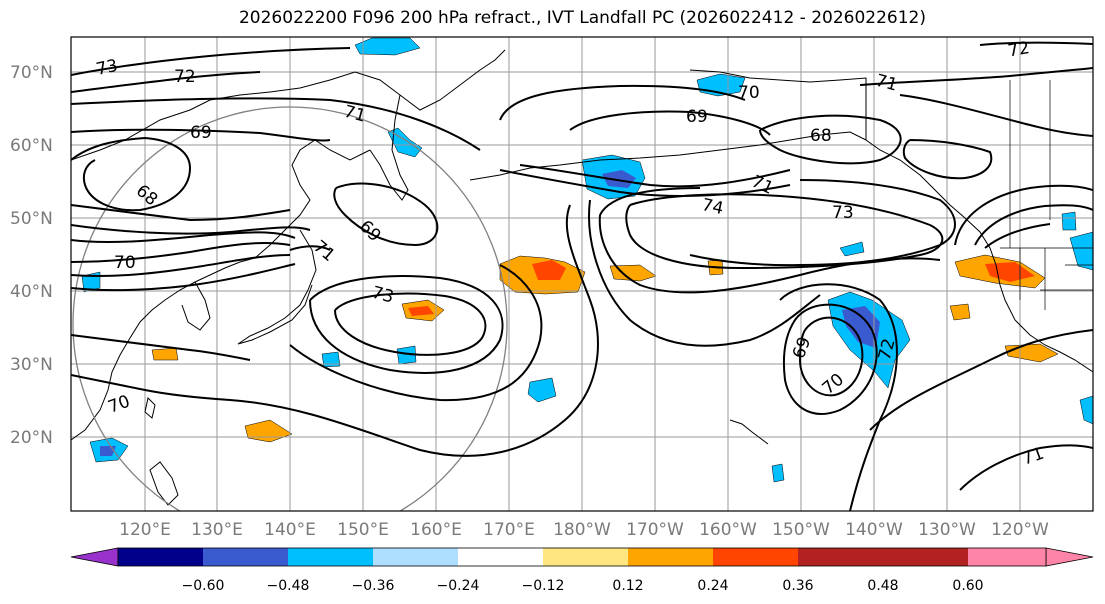 Image resolution: width=1105 pixels, height=604 pixels. I want to click on coastline-kamchatka, so click(389, 147).